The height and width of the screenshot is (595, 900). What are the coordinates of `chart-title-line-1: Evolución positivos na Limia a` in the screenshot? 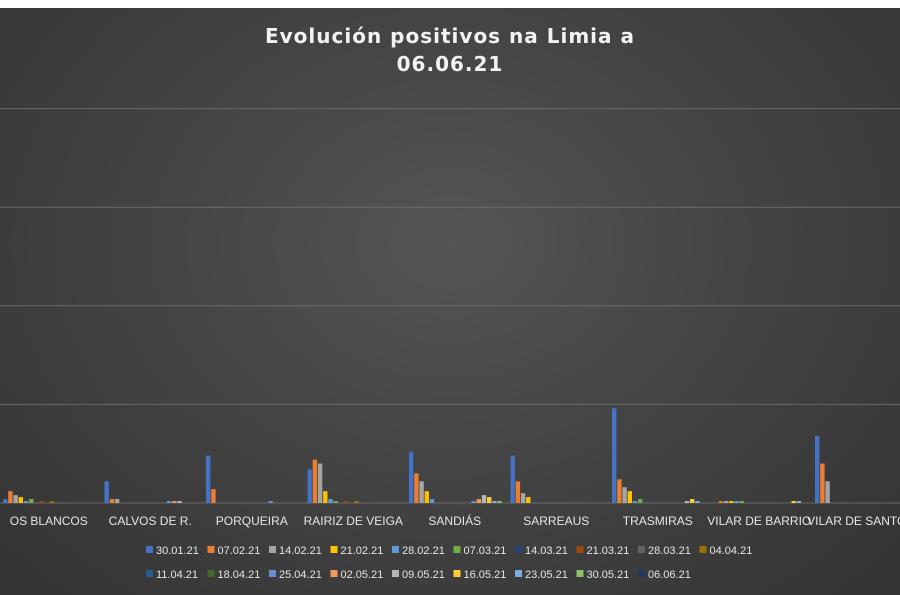 It's located at (449, 36).